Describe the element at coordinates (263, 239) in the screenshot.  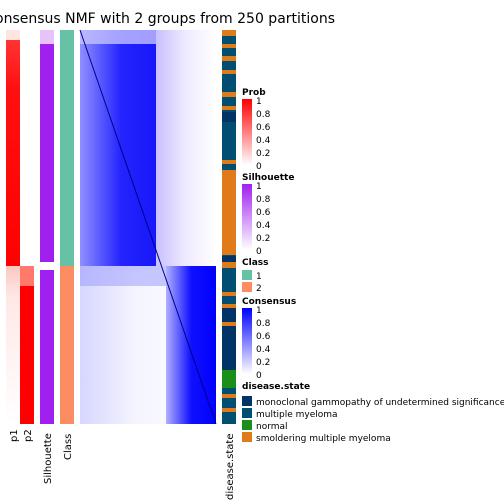
I see `legend-silhouette-tick: 0.2` at that location.